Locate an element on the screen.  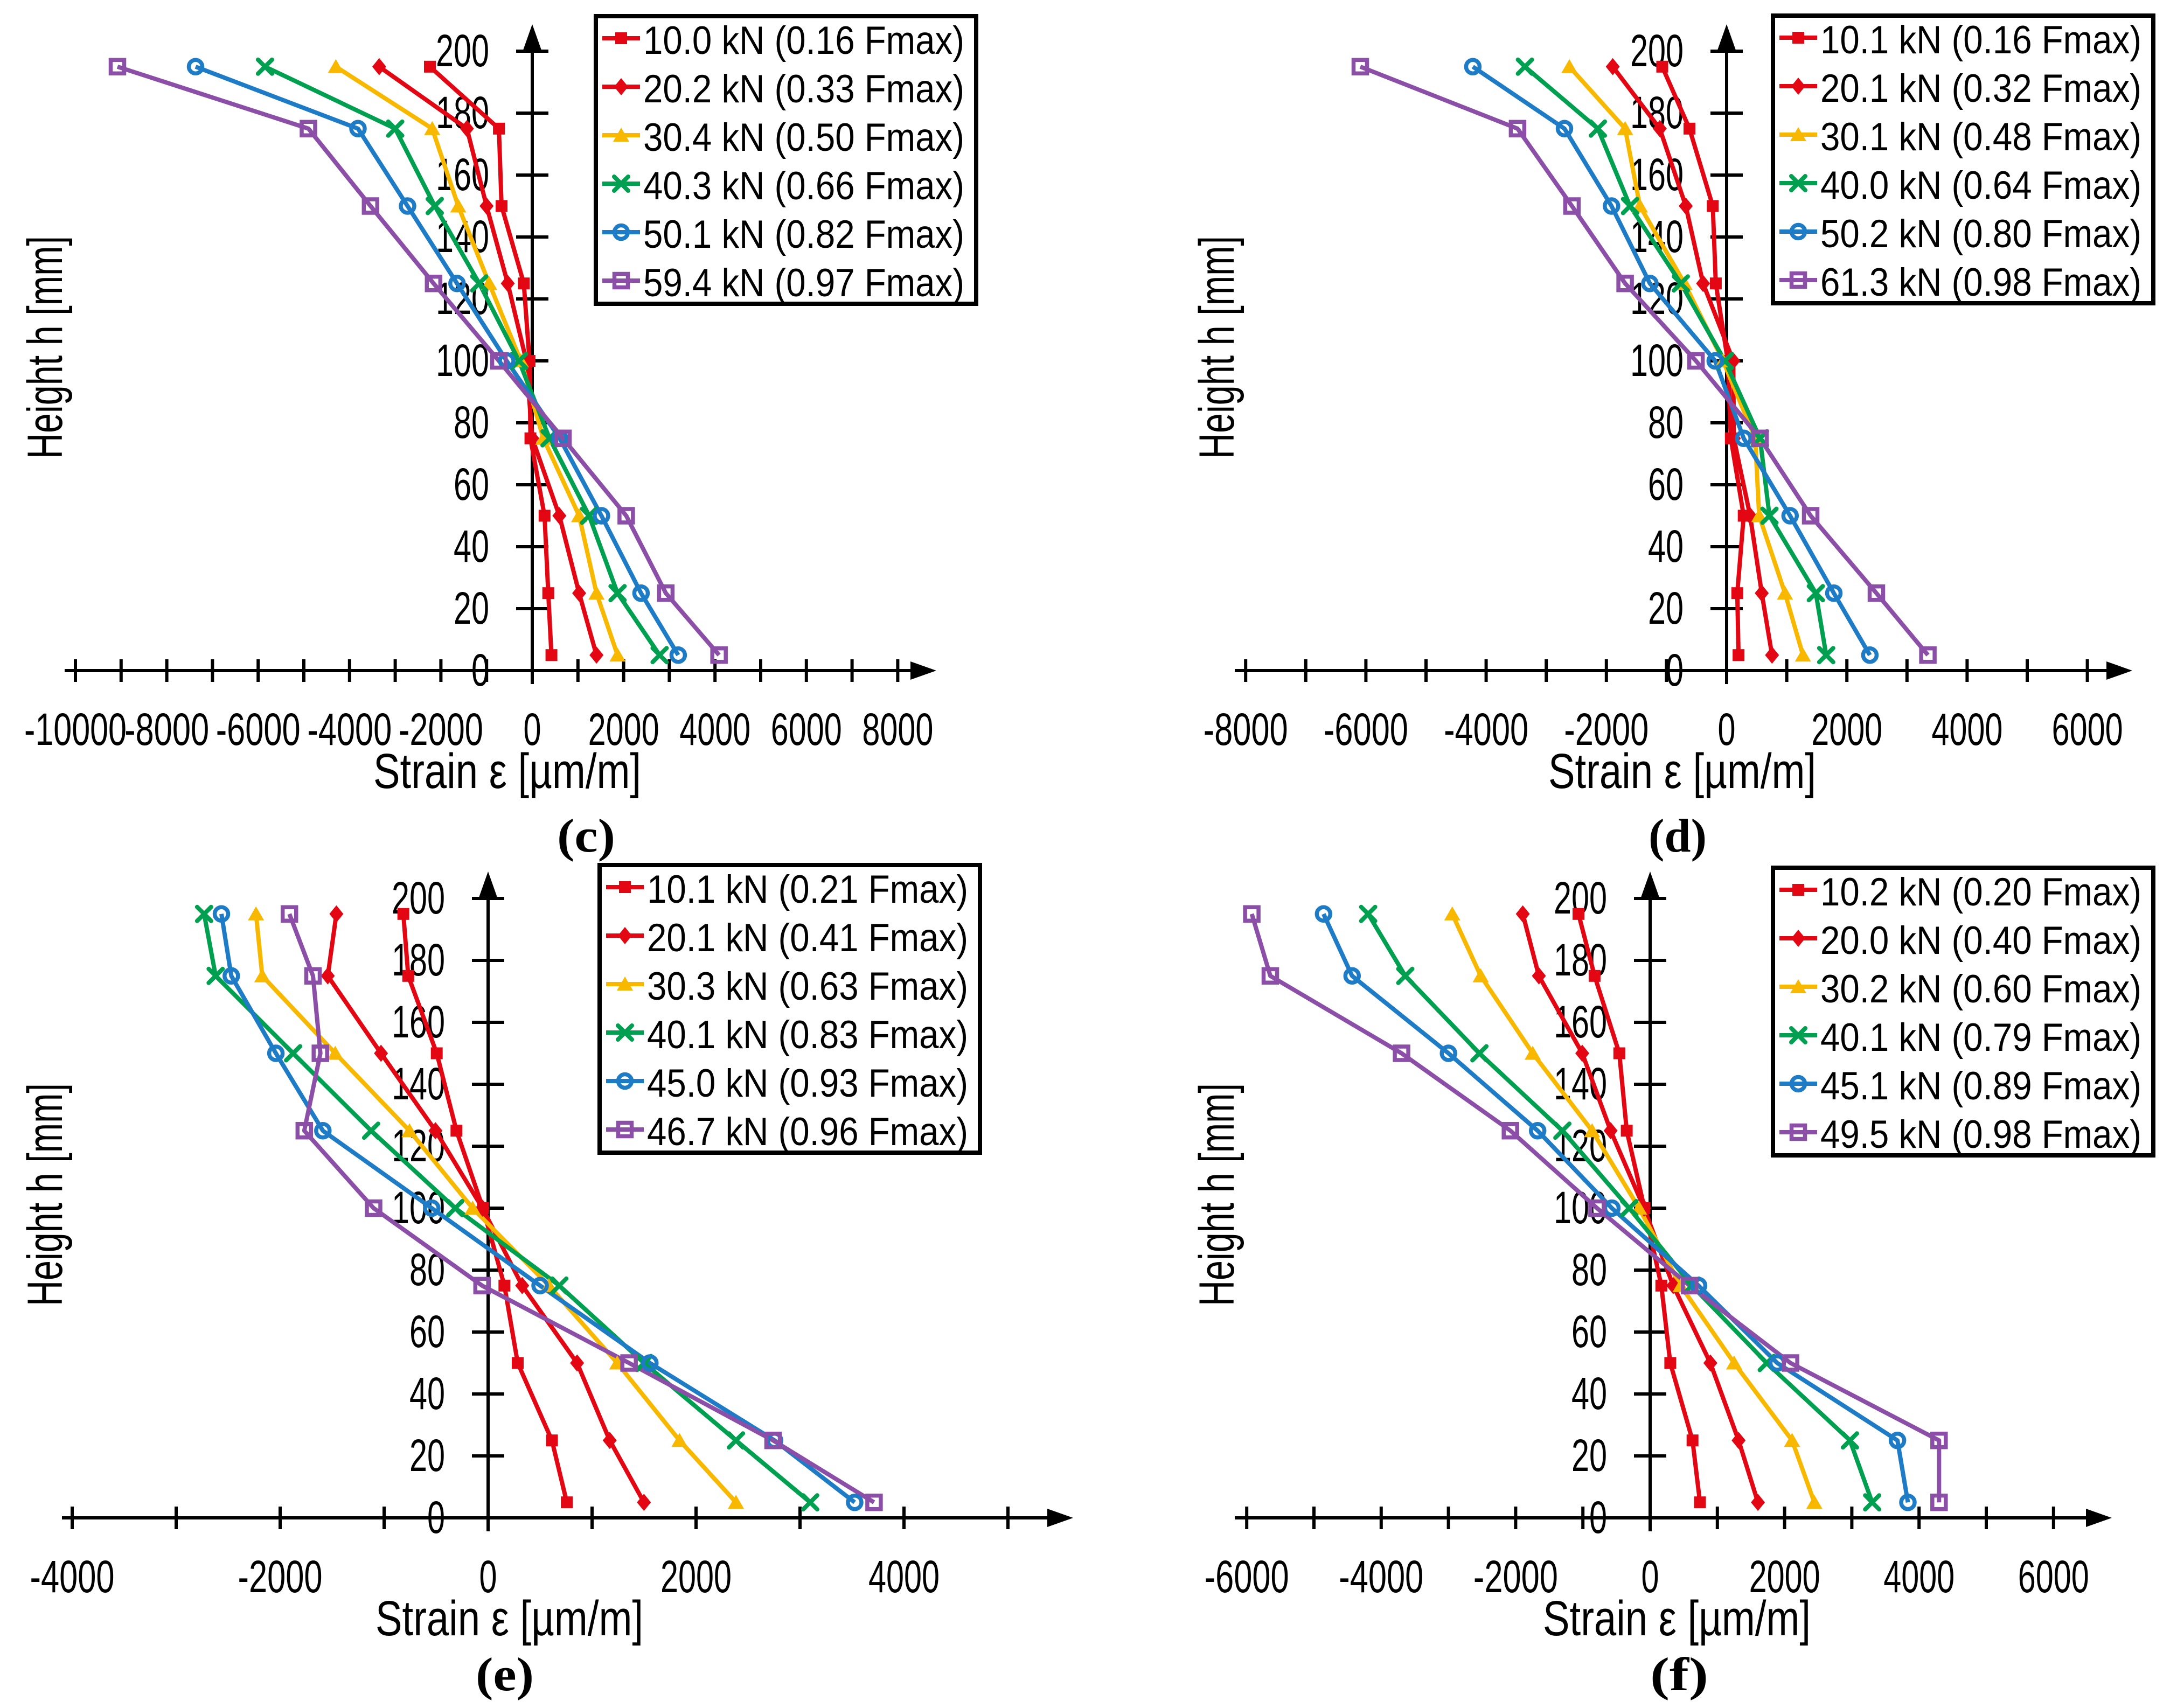
svg-text: 140 is located at coordinates (418, 1083).